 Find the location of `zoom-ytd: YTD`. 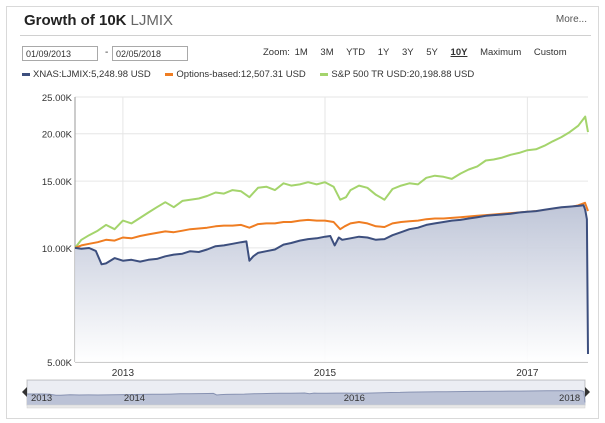

zoom-ytd: YTD is located at coordinates (356, 52).